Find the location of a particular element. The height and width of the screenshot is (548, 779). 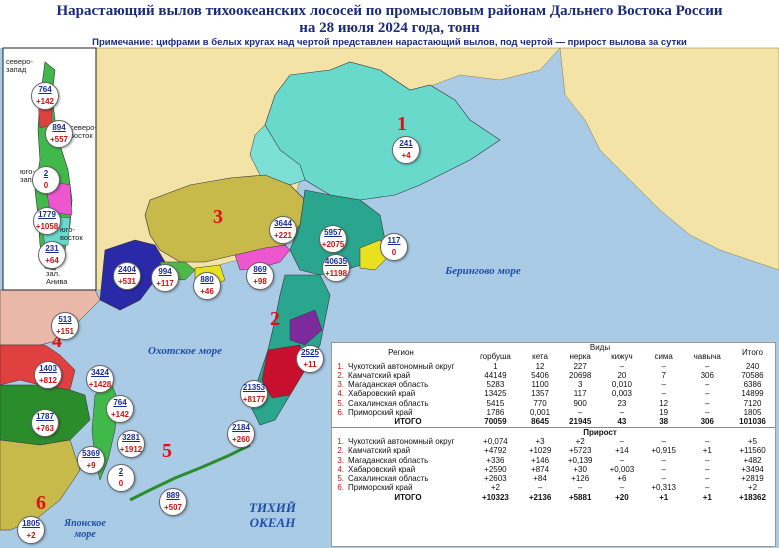

catch-bubble: 3644 +221 is located at coordinates (283, 230).